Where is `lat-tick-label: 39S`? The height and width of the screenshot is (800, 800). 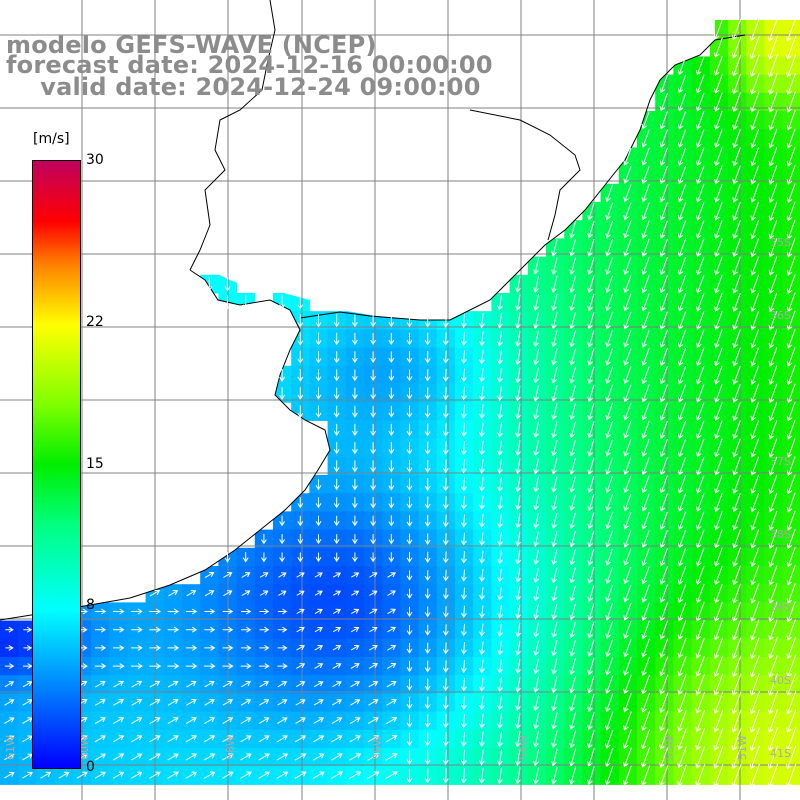 lat-tick-label: 39S is located at coordinates (780, 607).